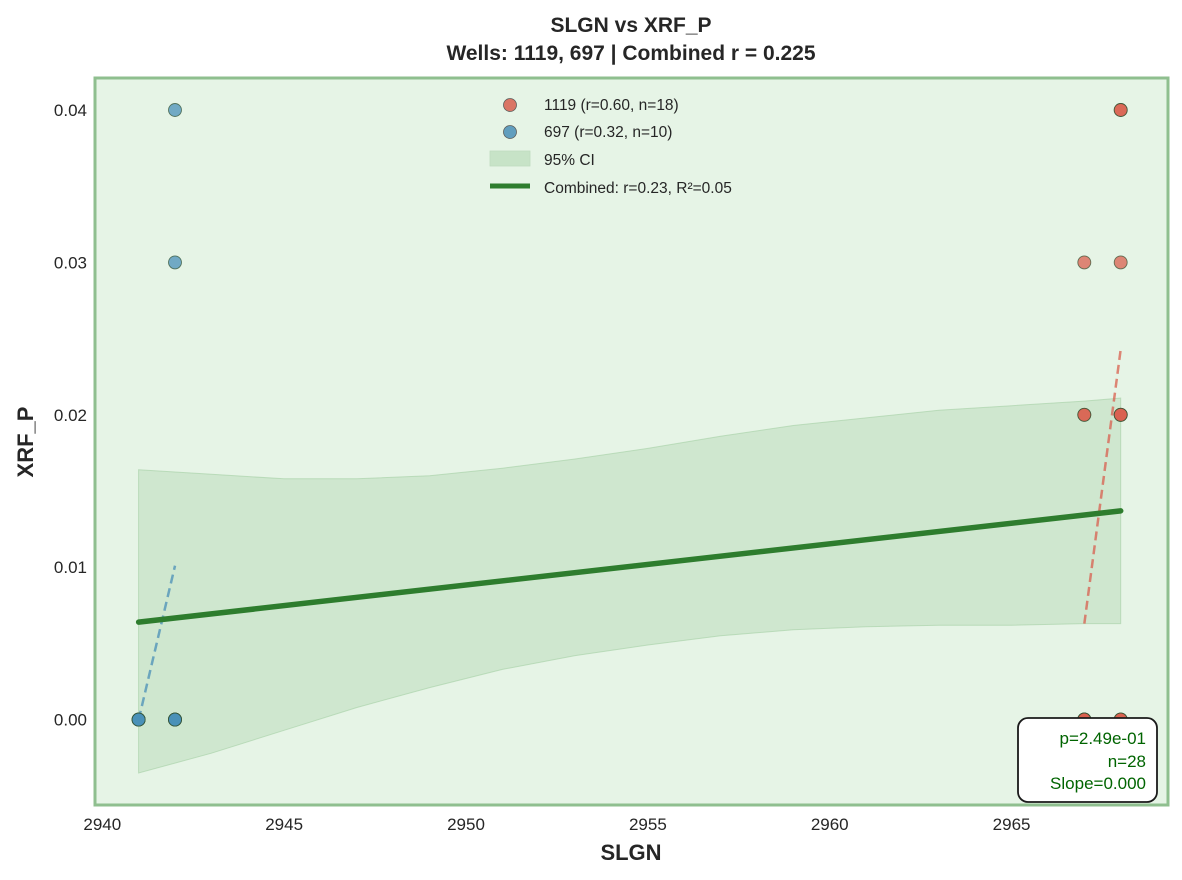 Image resolution: width=1182 pixels, height=880 pixels. I want to click on chart-title: SLGN vs XRF_P, so click(630, 25).